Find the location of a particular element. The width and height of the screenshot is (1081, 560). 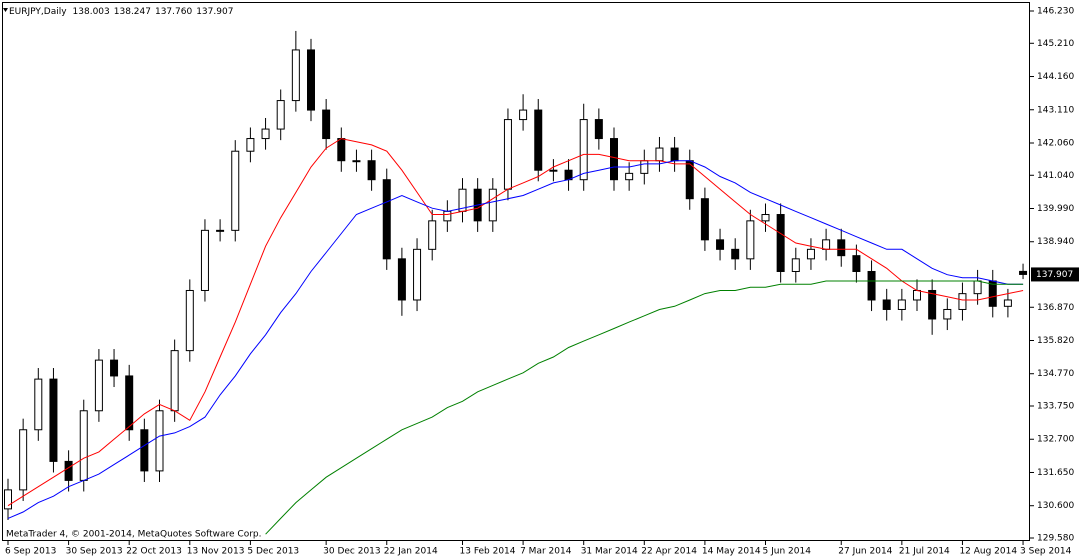

x-tick-label: 3 Sep 2014 is located at coordinates (1046, 552).